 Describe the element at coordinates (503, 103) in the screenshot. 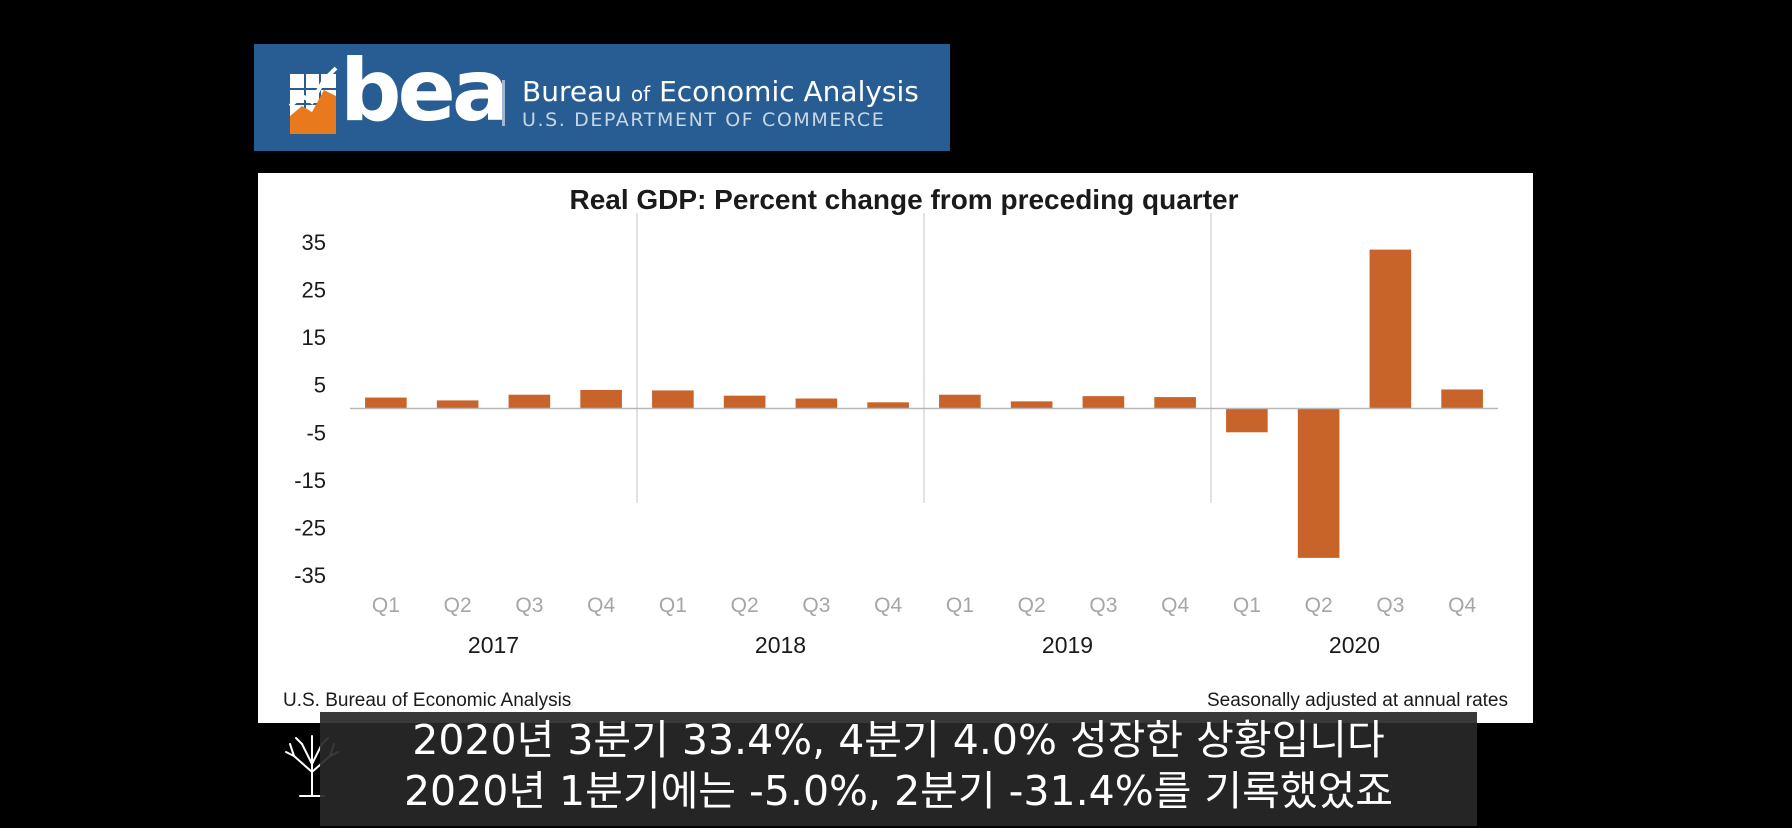

I see `banner-divider` at that location.